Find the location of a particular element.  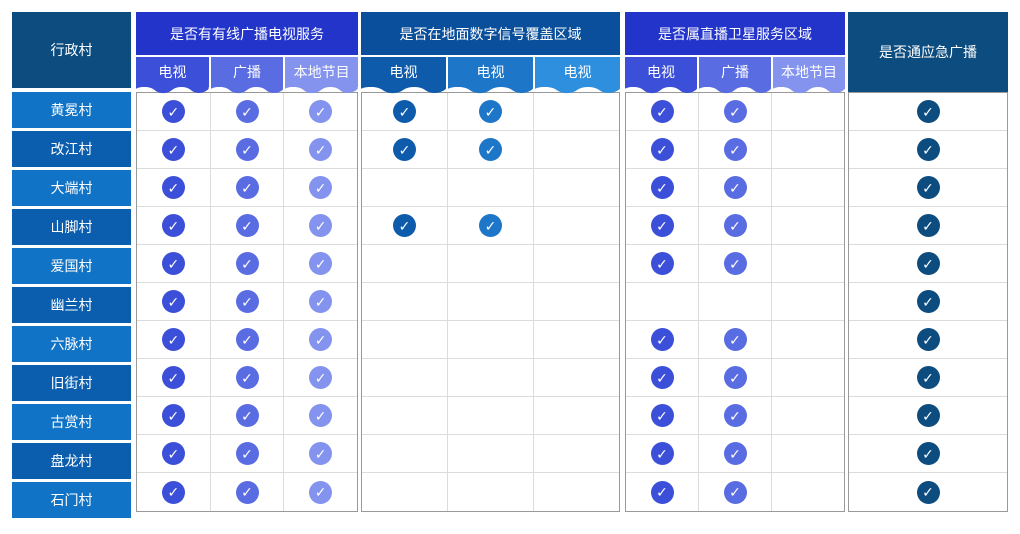

subcolumn-header: 电视 is located at coordinates (403, 75).